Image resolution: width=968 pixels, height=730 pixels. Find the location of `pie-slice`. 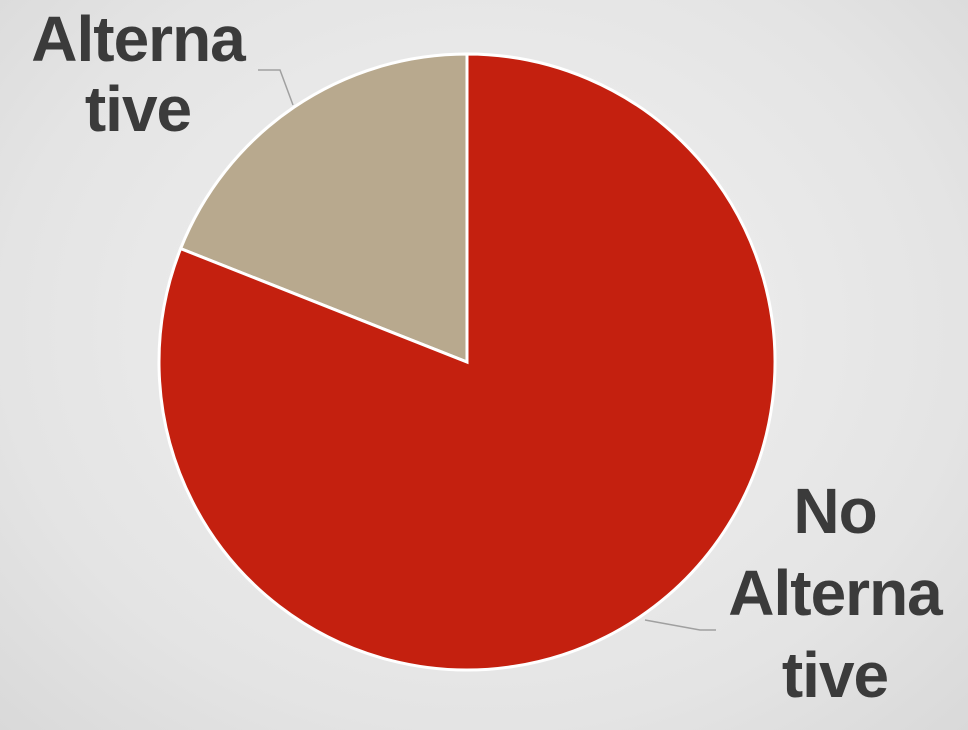

pie-slice is located at coordinates (323, 208).